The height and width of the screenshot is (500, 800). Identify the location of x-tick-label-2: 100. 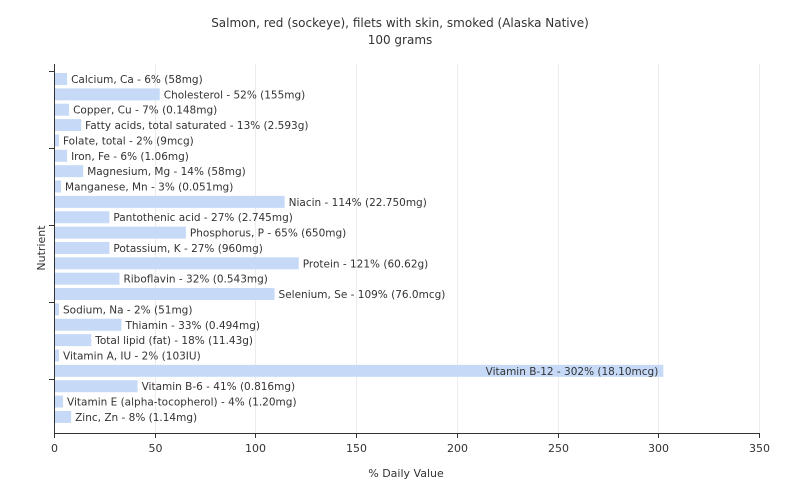
(255, 448).